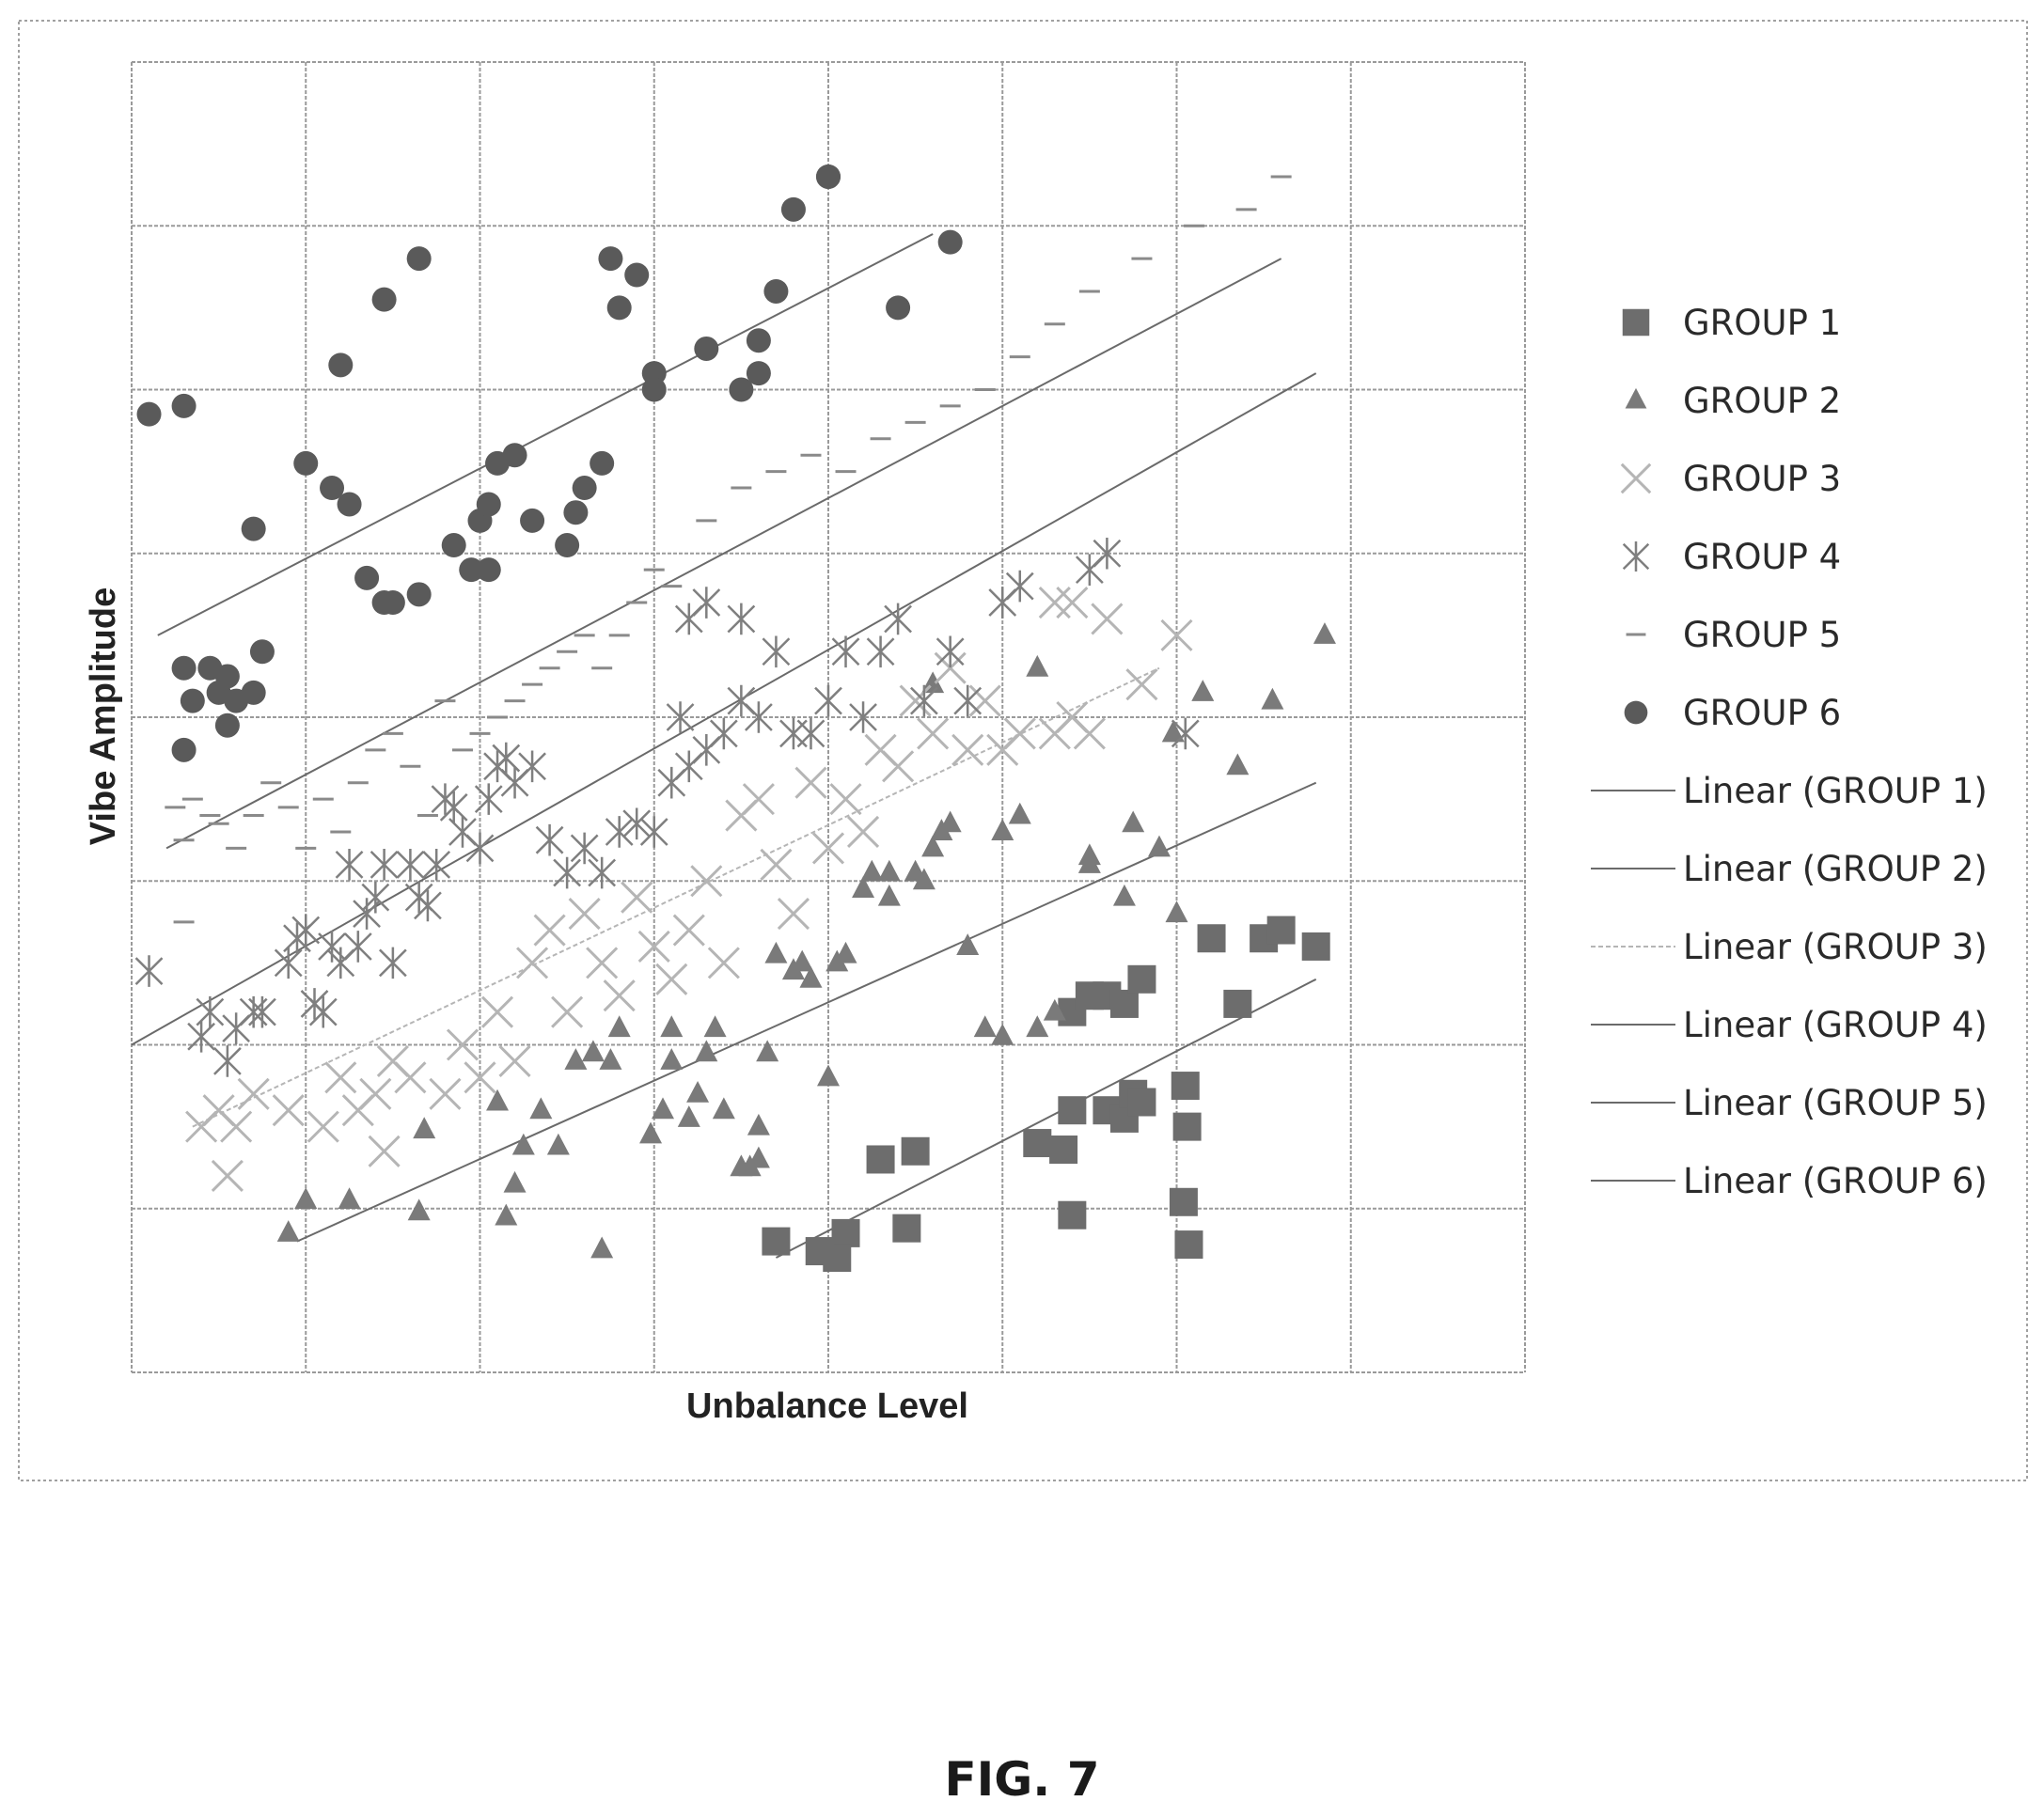 The width and height of the screenshot is (2044, 1817). I want to click on legend-item-7: Linear (GROUP 1), so click(1789, 791).